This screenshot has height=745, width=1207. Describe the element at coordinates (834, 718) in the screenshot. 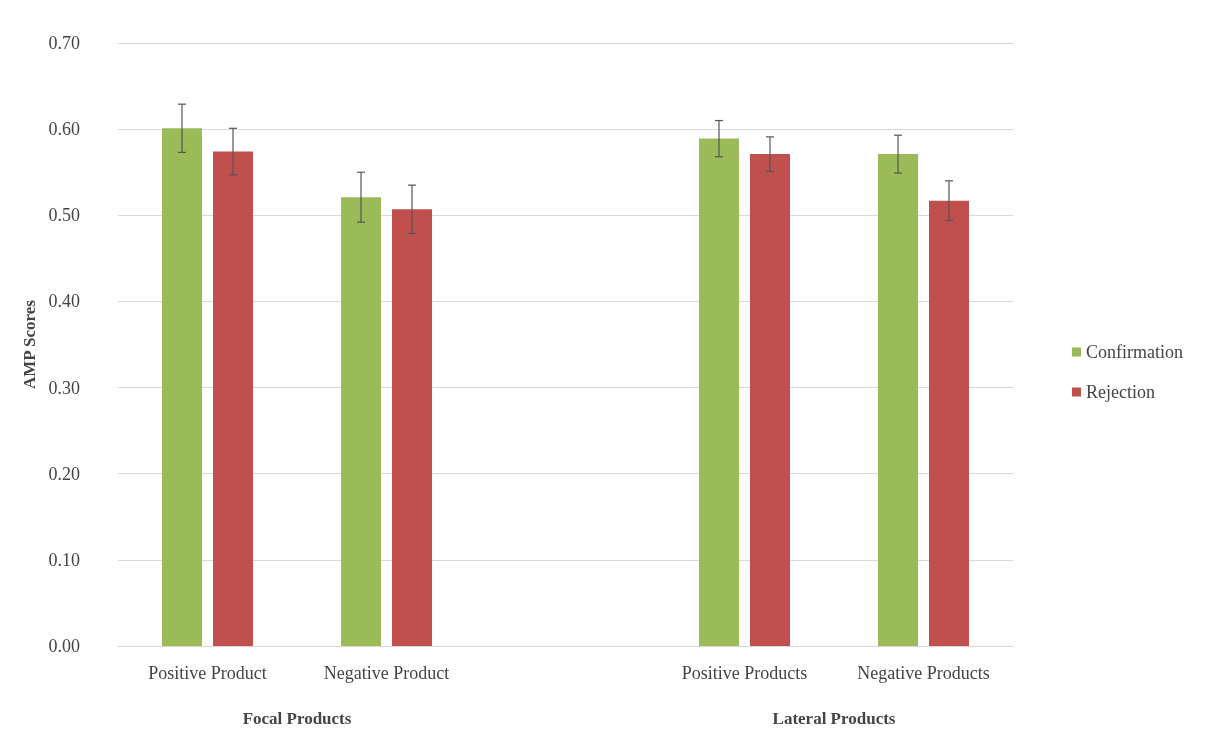

I see `text: Lateral Products` at that location.